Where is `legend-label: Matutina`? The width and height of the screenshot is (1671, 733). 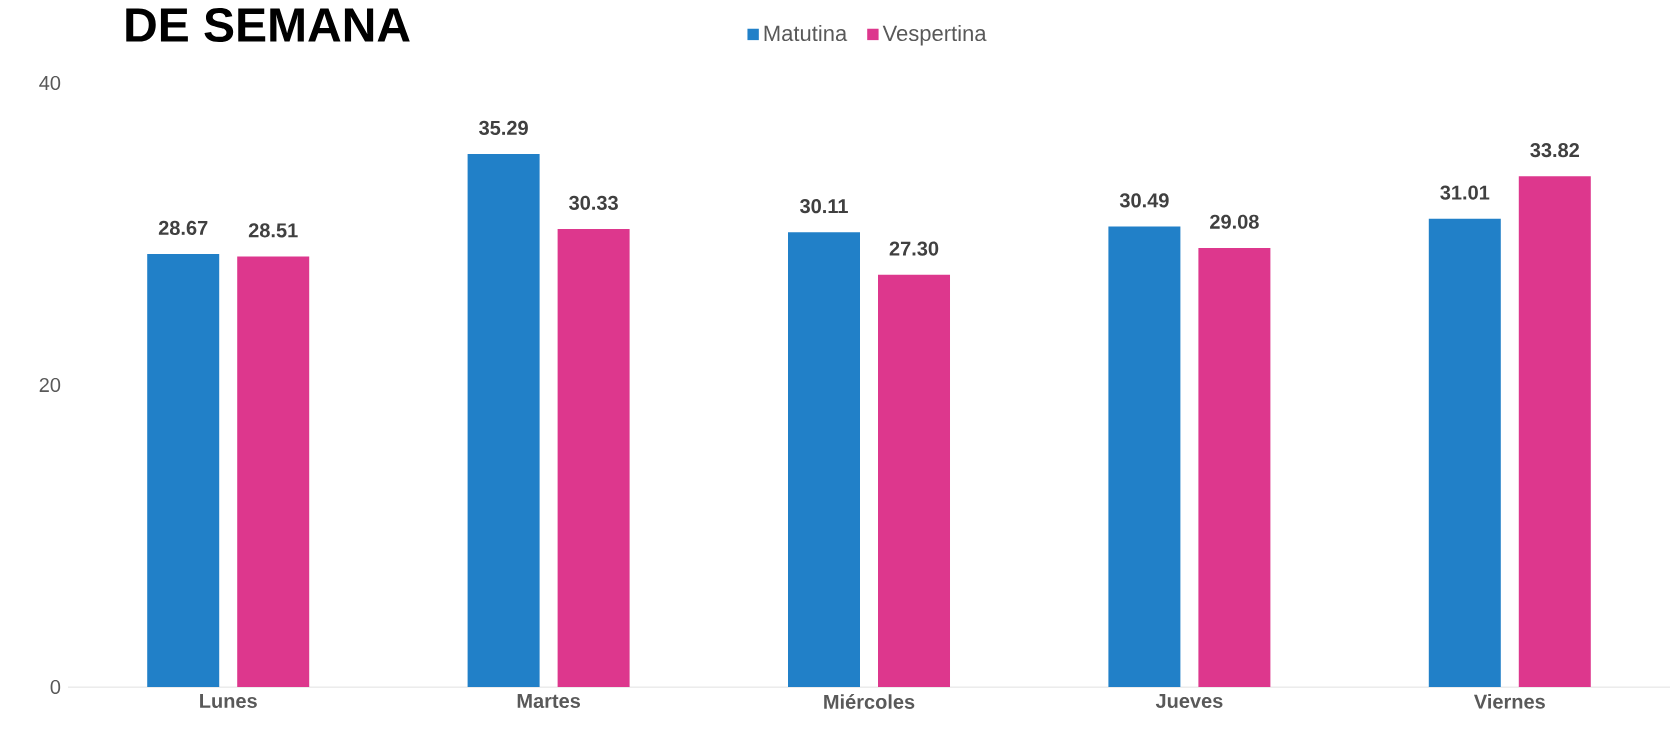 legend-label: Matutina is located at coordinates (806, 33).